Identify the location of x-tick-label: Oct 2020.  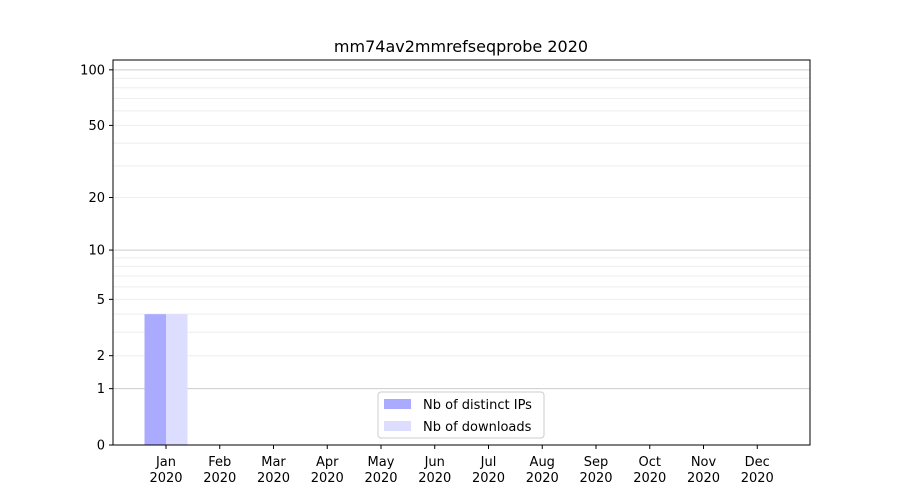
(649, 470).